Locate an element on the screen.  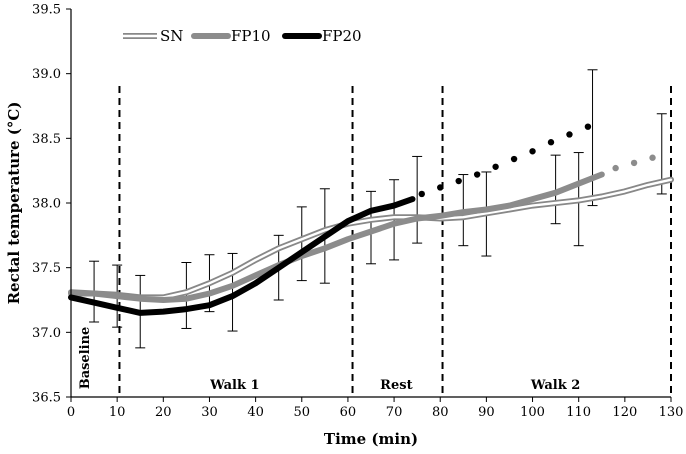
x-tick-label-10: 100 is located at coordinates (532, 412).